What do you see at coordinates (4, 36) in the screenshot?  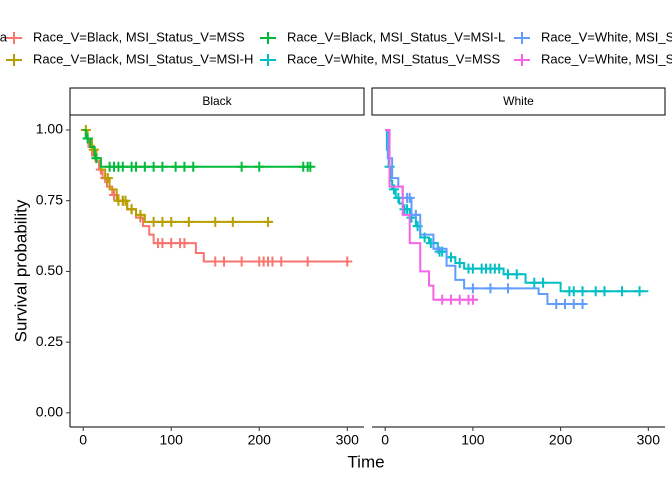 I see `legend-title: Strata` at bounding box center [4, 36].